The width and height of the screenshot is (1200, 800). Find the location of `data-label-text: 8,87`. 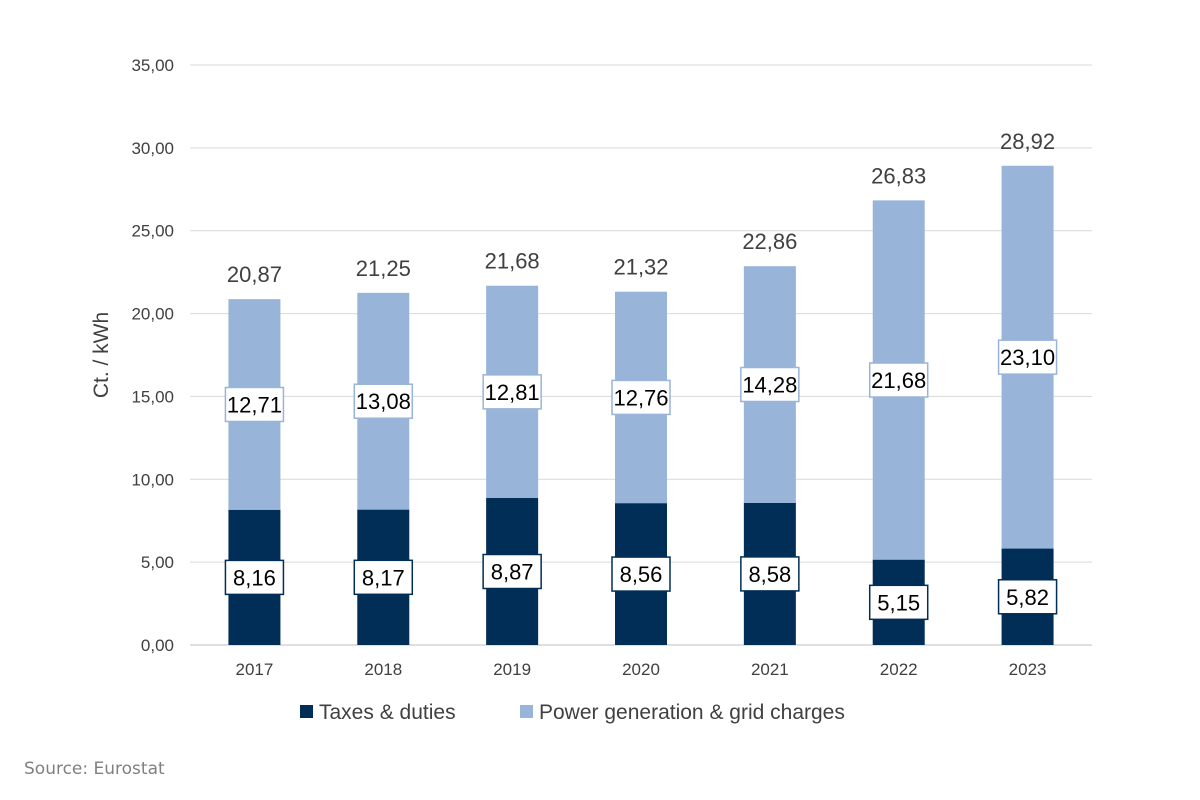

data-label-text: 8,87 is located at coordinates (512, 572).